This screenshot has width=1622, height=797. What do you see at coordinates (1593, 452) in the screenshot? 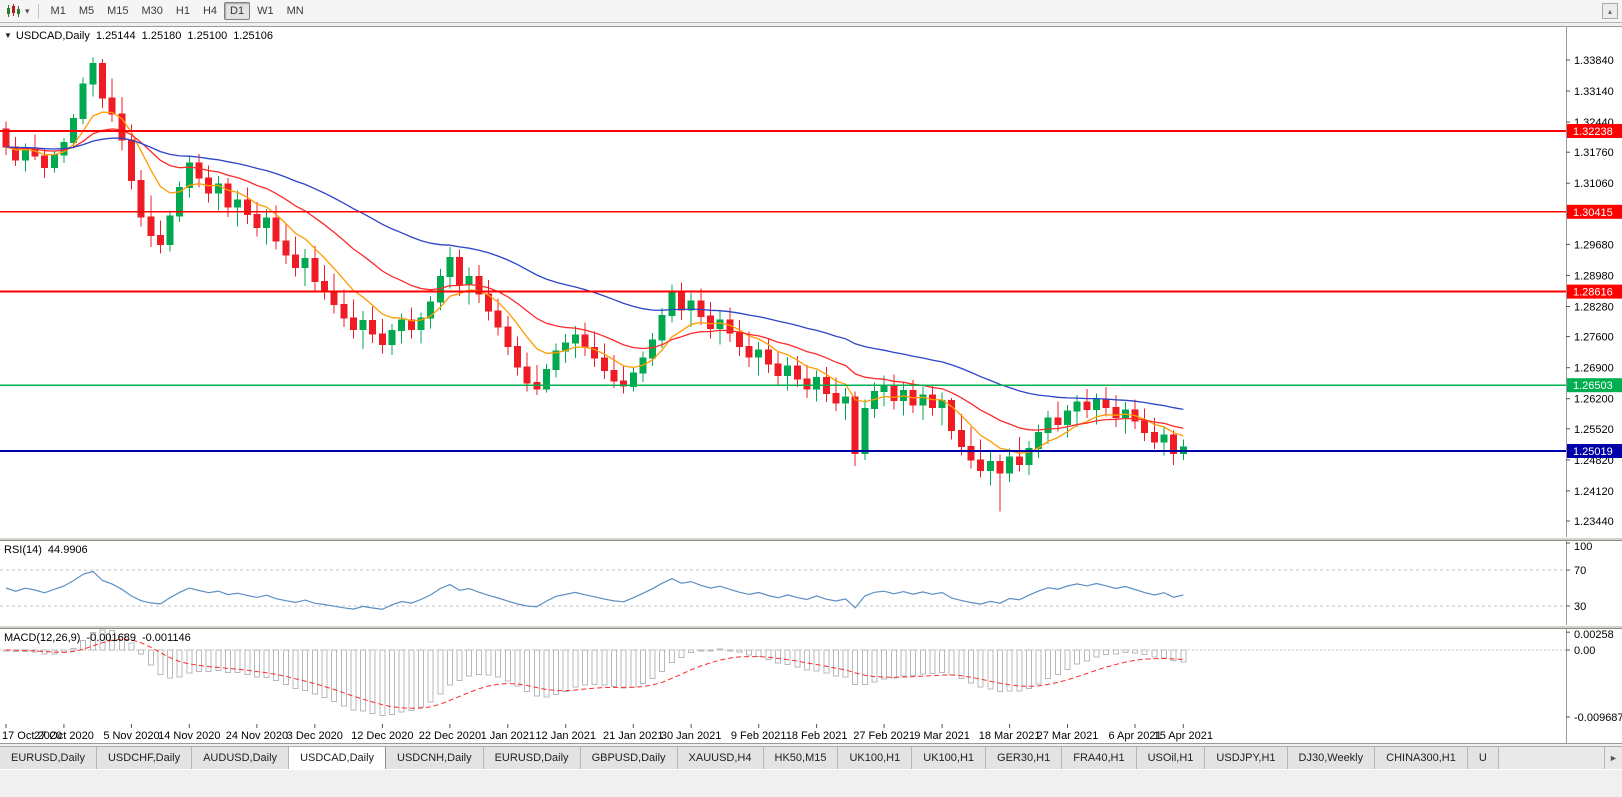
I see `price-level-tag-label: 1.25019` at bounding box center [1593, 452].